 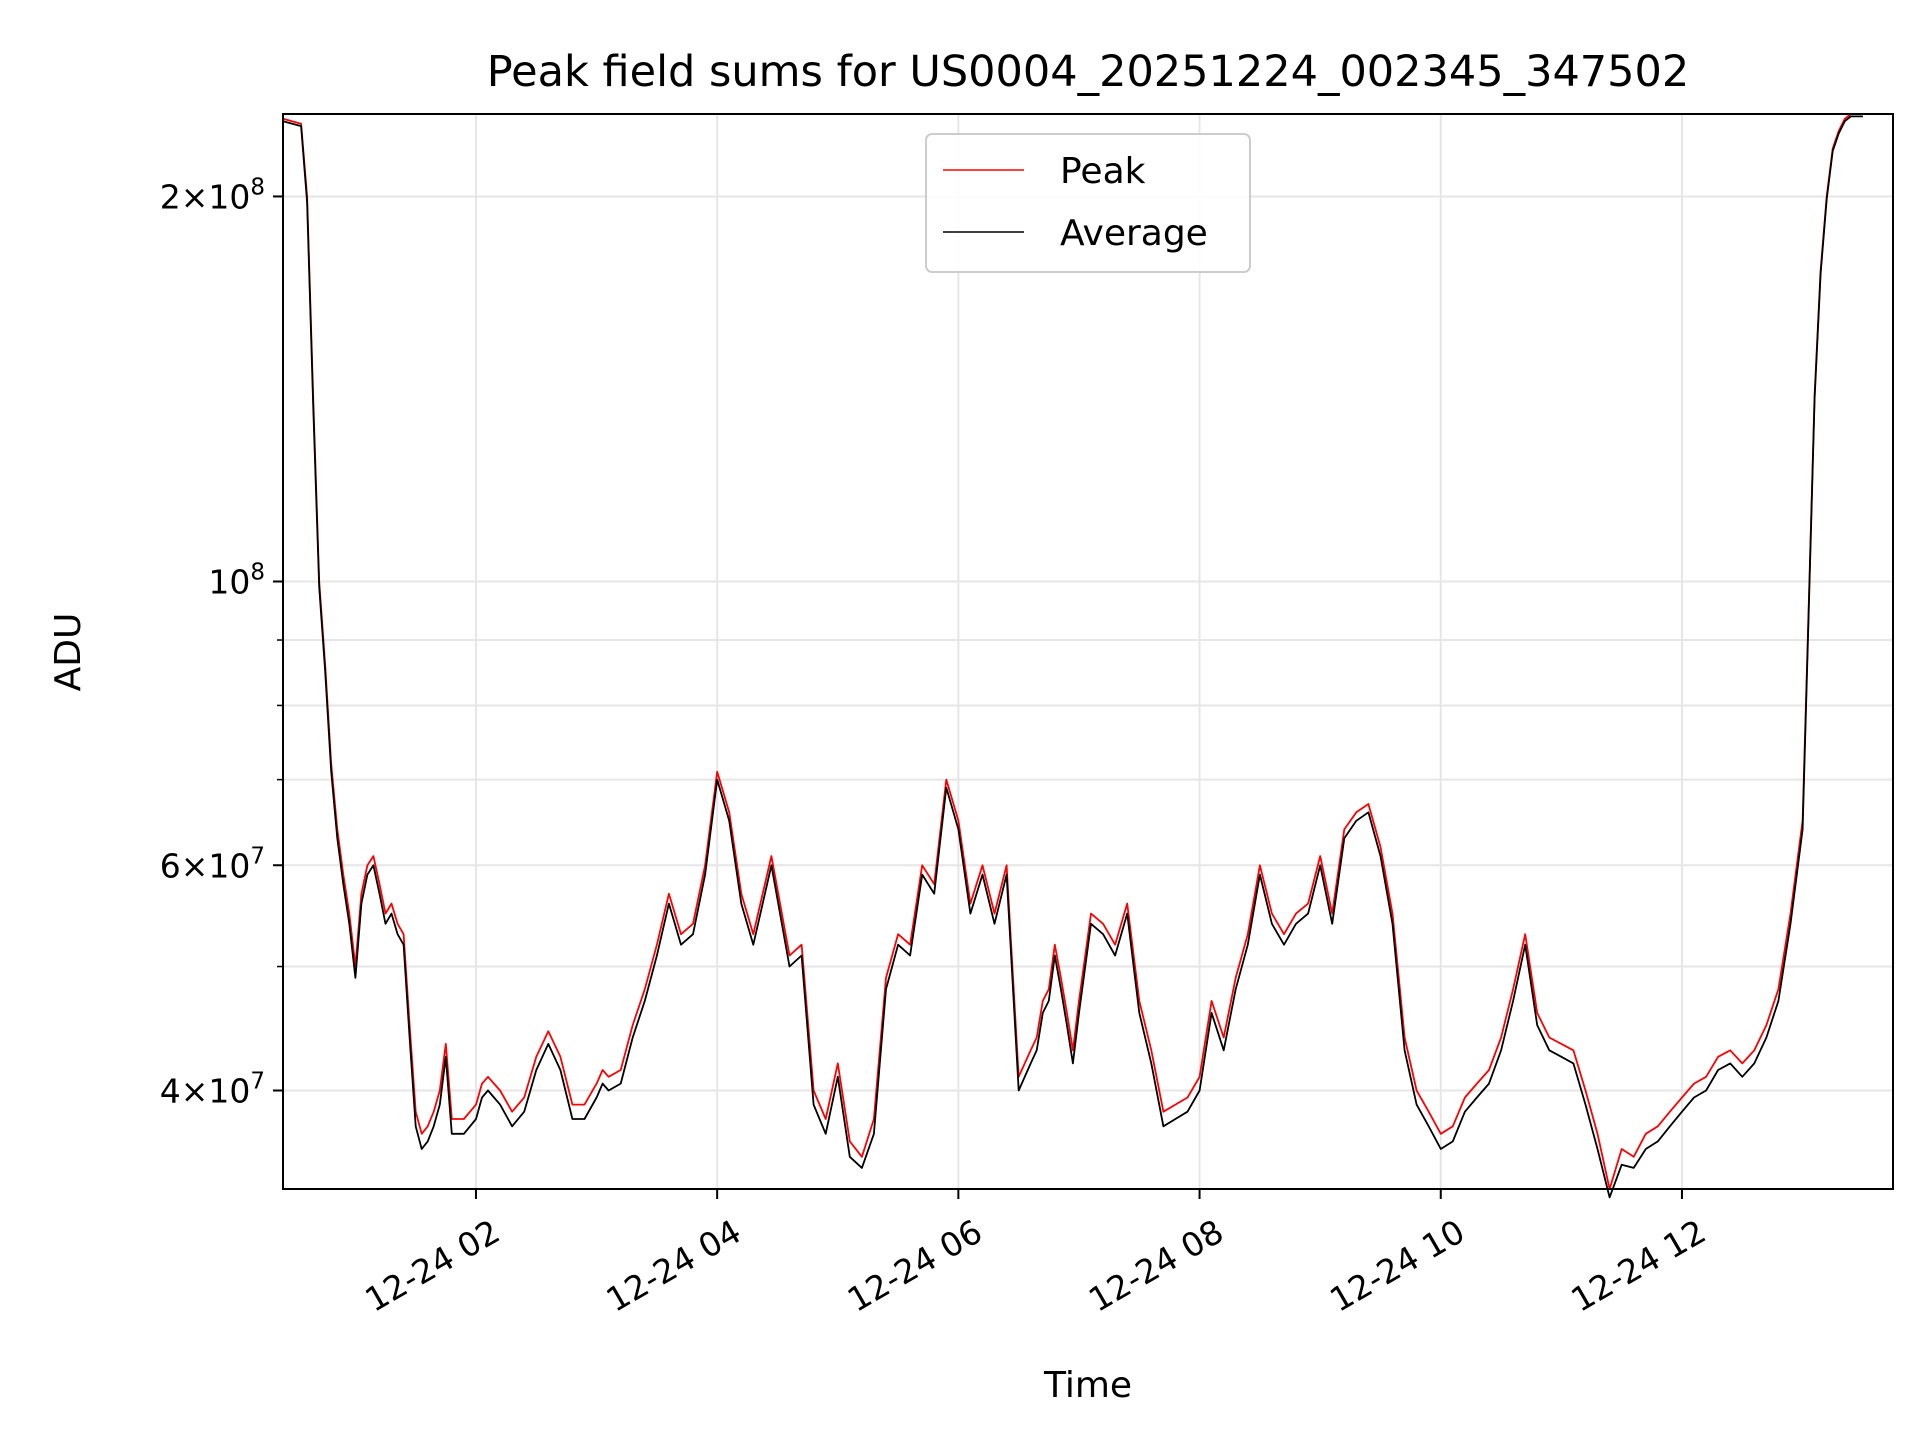 What do you see at coordinates (212, 864) in the screenshot?
I see `y-tick-label: 6×107` at bounding box center [212, 864].